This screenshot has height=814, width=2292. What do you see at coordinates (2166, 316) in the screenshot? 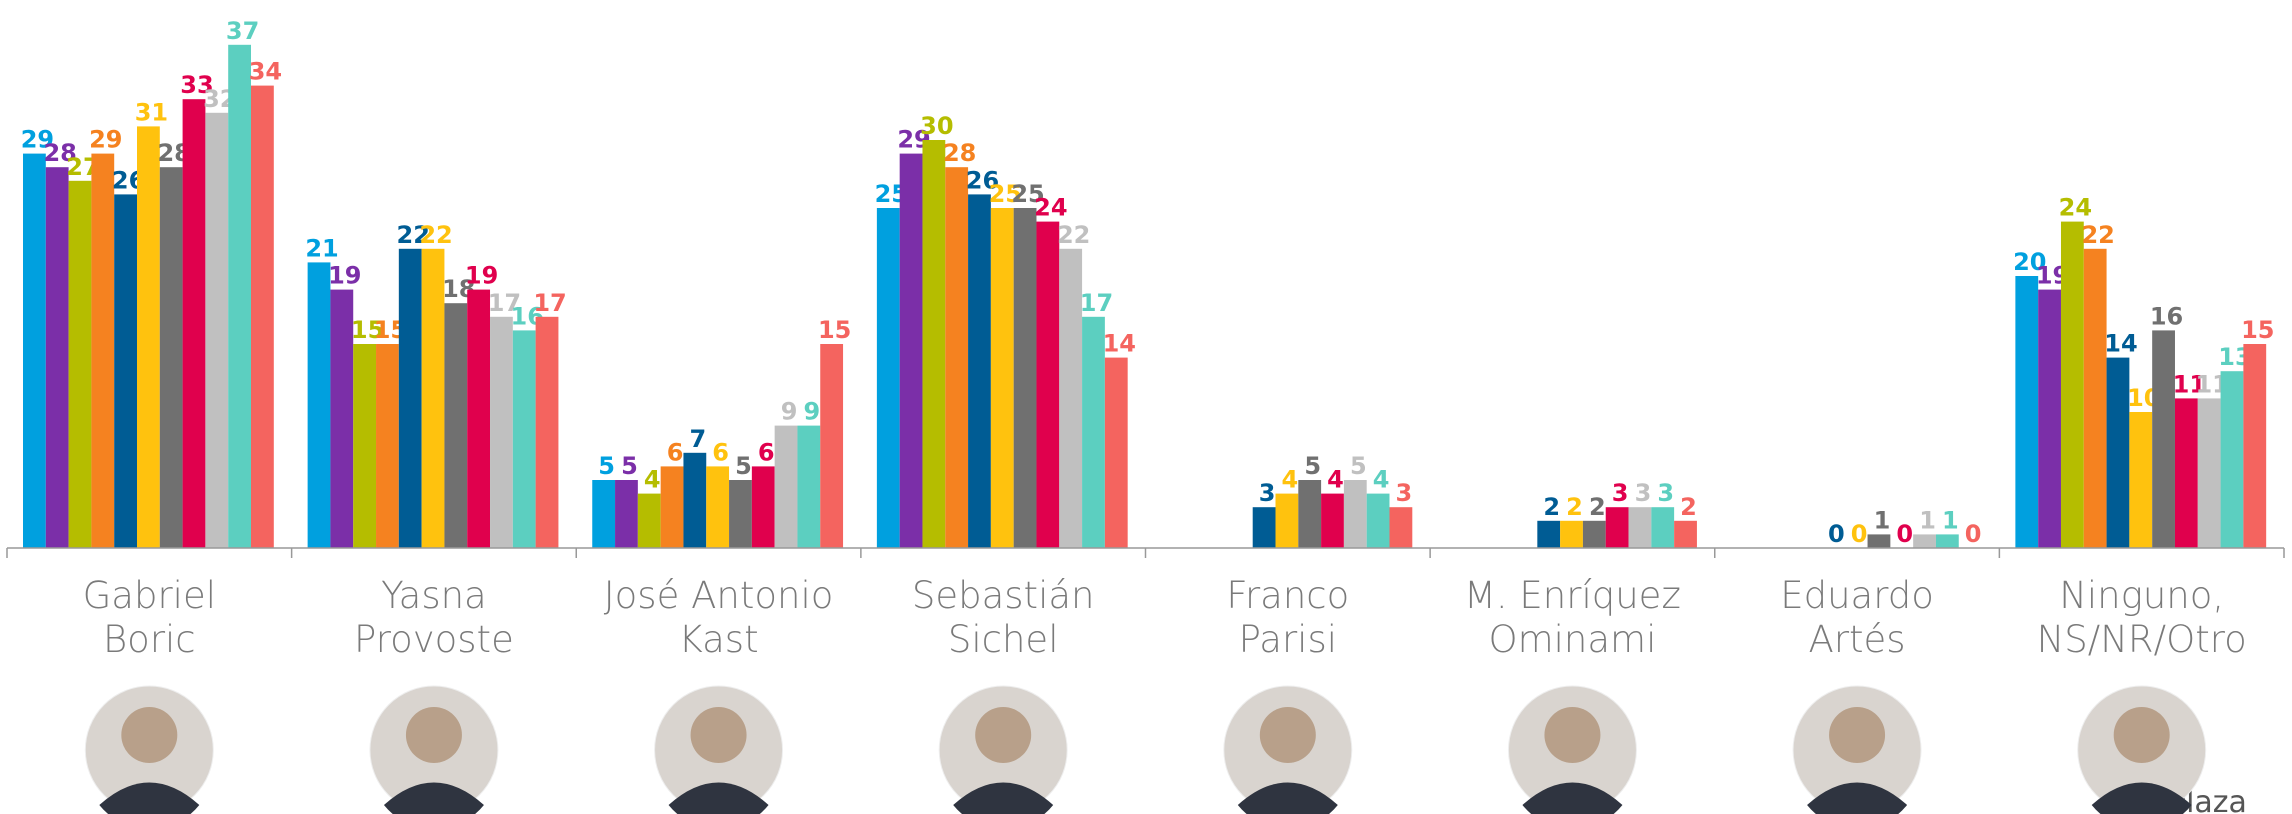
I see `value-label: 16` at bounding box center [2166, 316].